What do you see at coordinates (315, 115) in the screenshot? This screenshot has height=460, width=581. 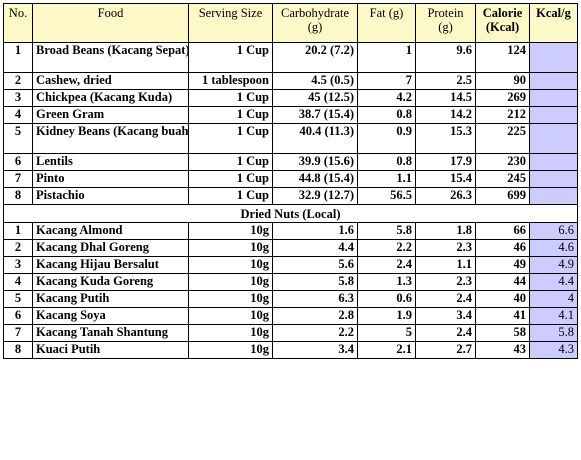 I see `cell-carb: 38.7 (15.4)` at bounding box center [315, 115].